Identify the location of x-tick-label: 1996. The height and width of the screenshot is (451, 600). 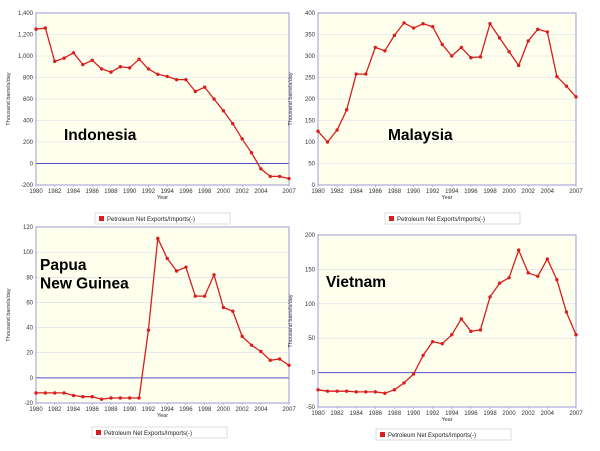
(471, 414).